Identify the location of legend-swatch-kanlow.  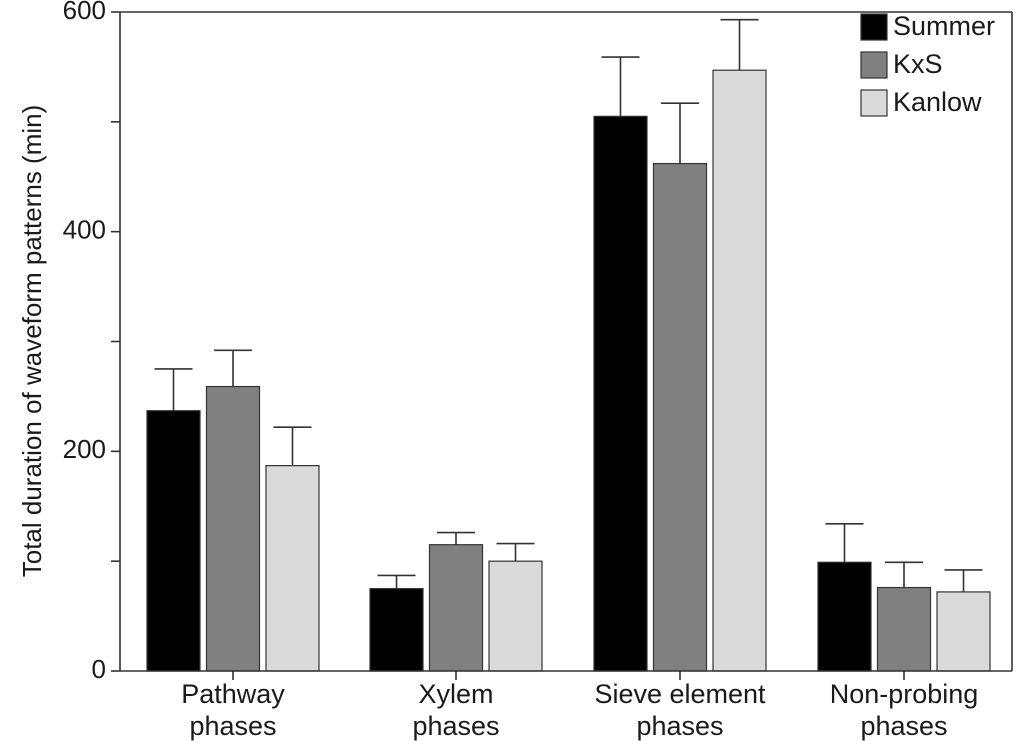
(874, 103).